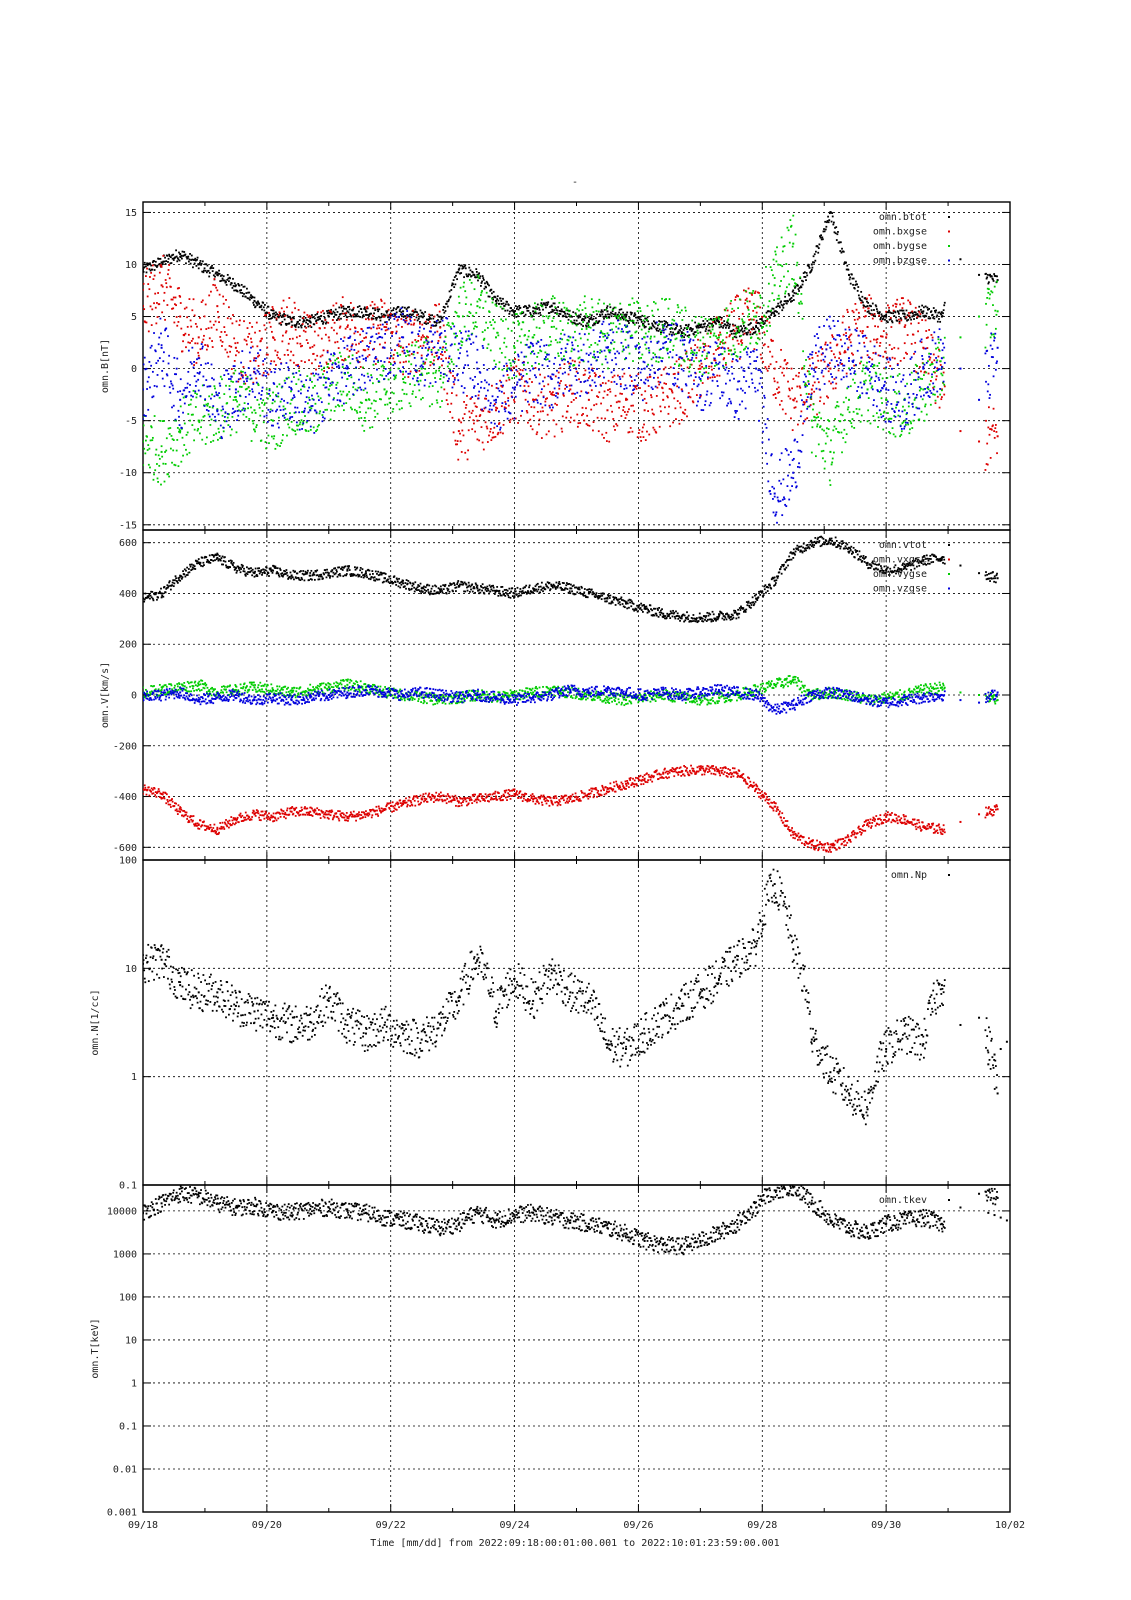 This screenshot has height=1600, width=1131. What do you see at coordinates (131, 213) in the screenshot?
I see `y-tick-label: 15` at bounding box center [131, 213].